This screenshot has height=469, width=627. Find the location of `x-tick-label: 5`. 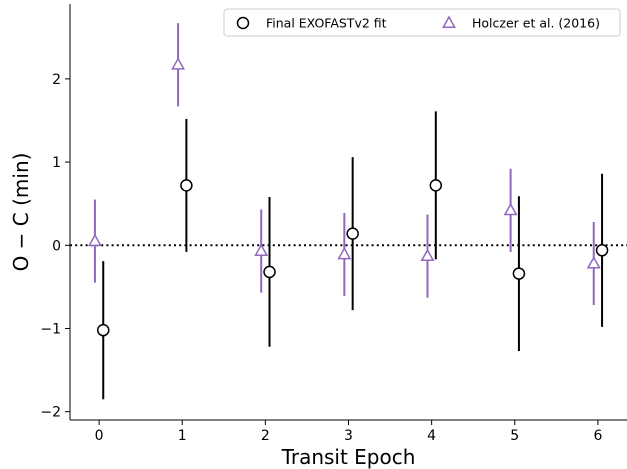

x-tick-label: 5 is located at coordinates (514, 436).